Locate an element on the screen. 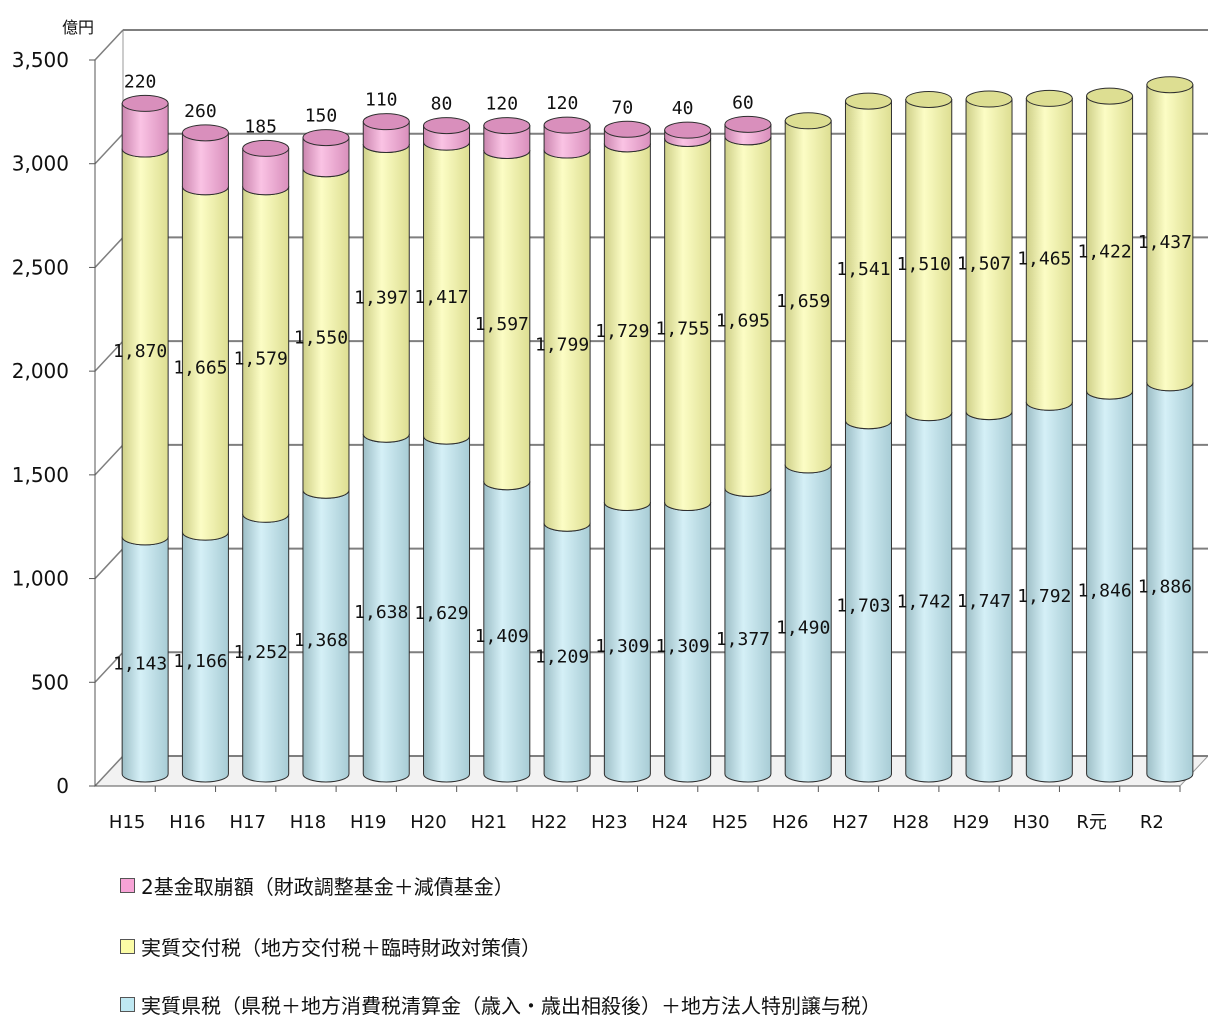 Image resolution: width=1208 pixels, height=1019 pixels. data-label: 1,252 is located at coordinates (261, 652).